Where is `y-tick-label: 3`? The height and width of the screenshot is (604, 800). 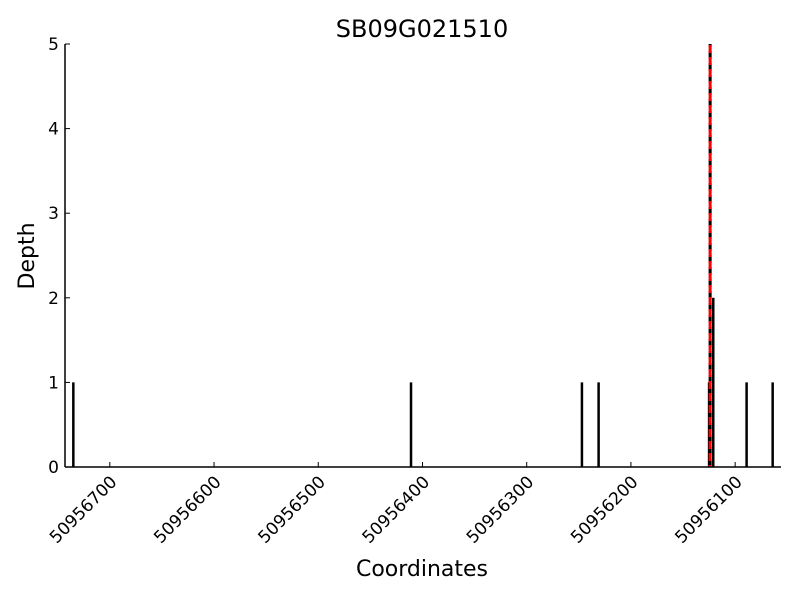
y-tick-label: 3 is located at coordinates (53, 214).